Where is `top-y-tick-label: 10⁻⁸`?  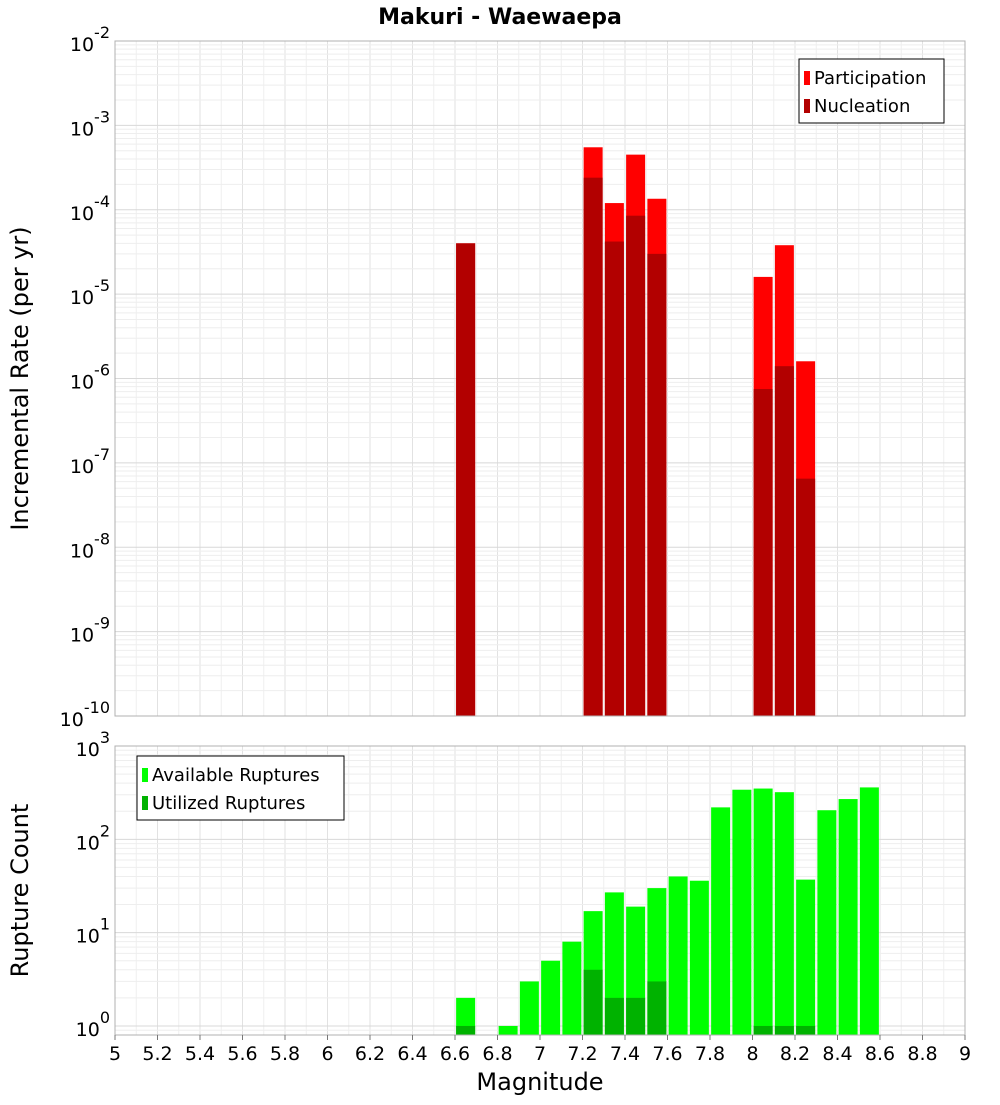 top-y-tick-label: 10⁻⁸ is located at coordinates (90, 545).